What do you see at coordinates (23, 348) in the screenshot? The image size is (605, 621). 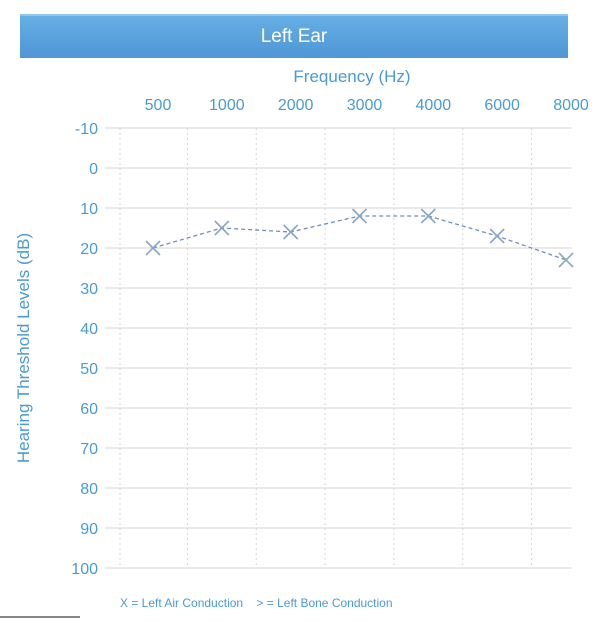 I see `y-axis-label: Hearing Threshold Levels (dB)` at bounding box center [23, 348].